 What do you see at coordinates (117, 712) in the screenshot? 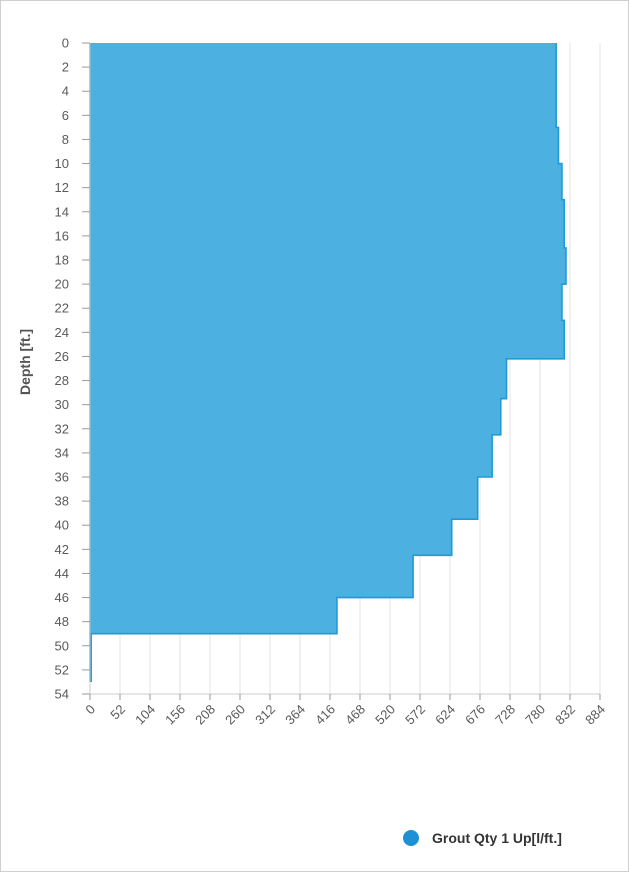
I see `x-tick-label-52: 52` at bounding box center [117, 712].